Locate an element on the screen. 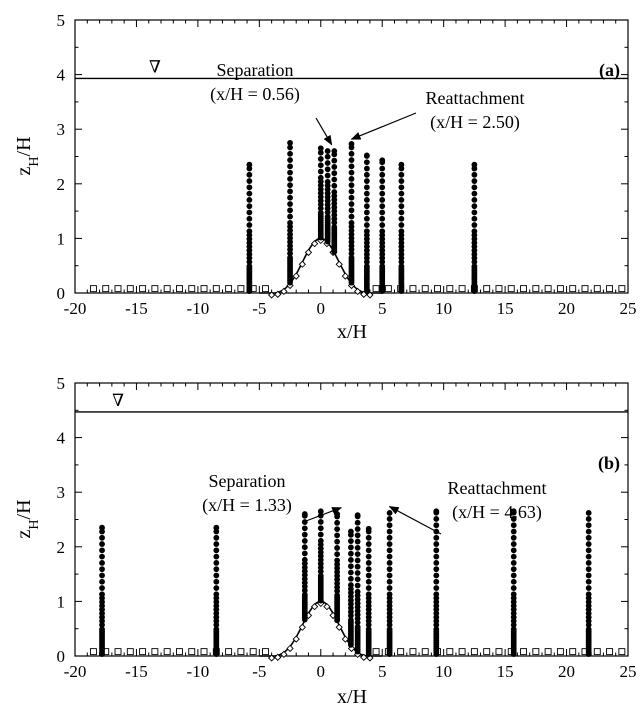 The height and width of the screenshot is (712, 641). x-axis-label: x/H is located at coordinates (352, 697).